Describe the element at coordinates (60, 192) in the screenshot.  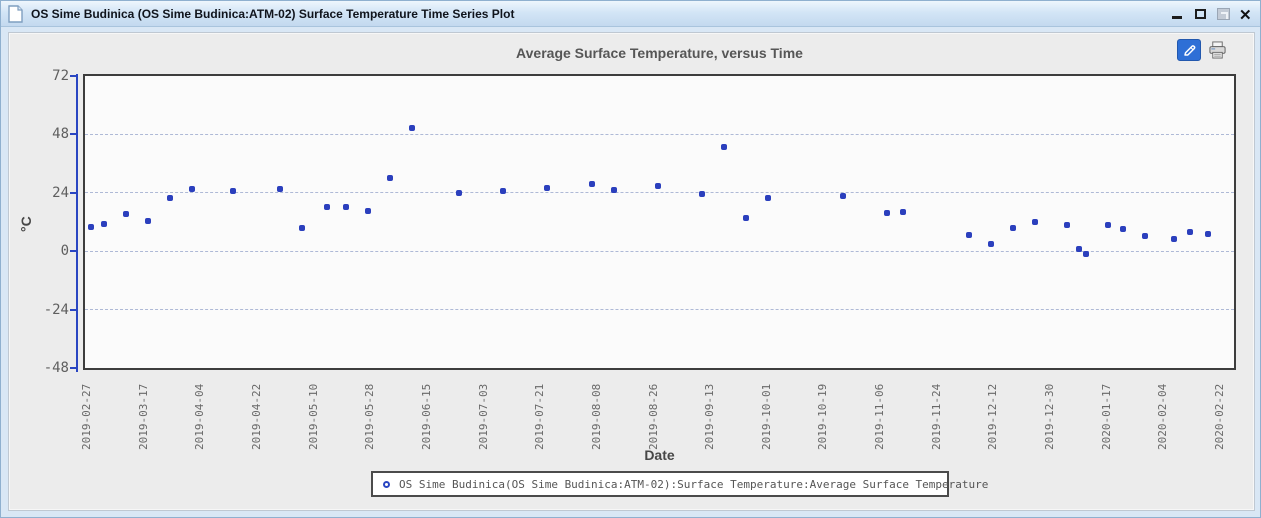
I see `y-tick-label: 24` at that location.